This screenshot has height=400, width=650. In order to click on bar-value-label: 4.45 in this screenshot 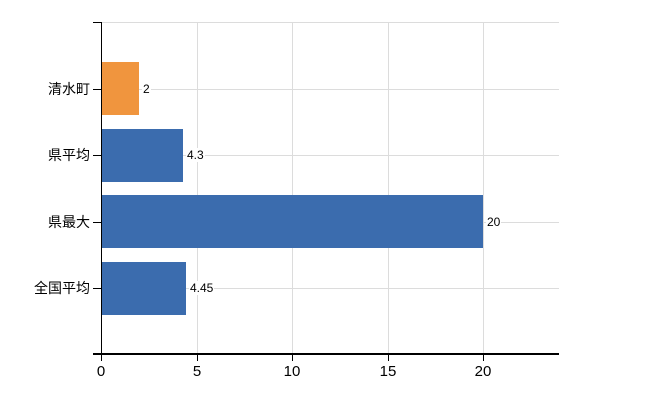, I will do `click(202, 288)`.